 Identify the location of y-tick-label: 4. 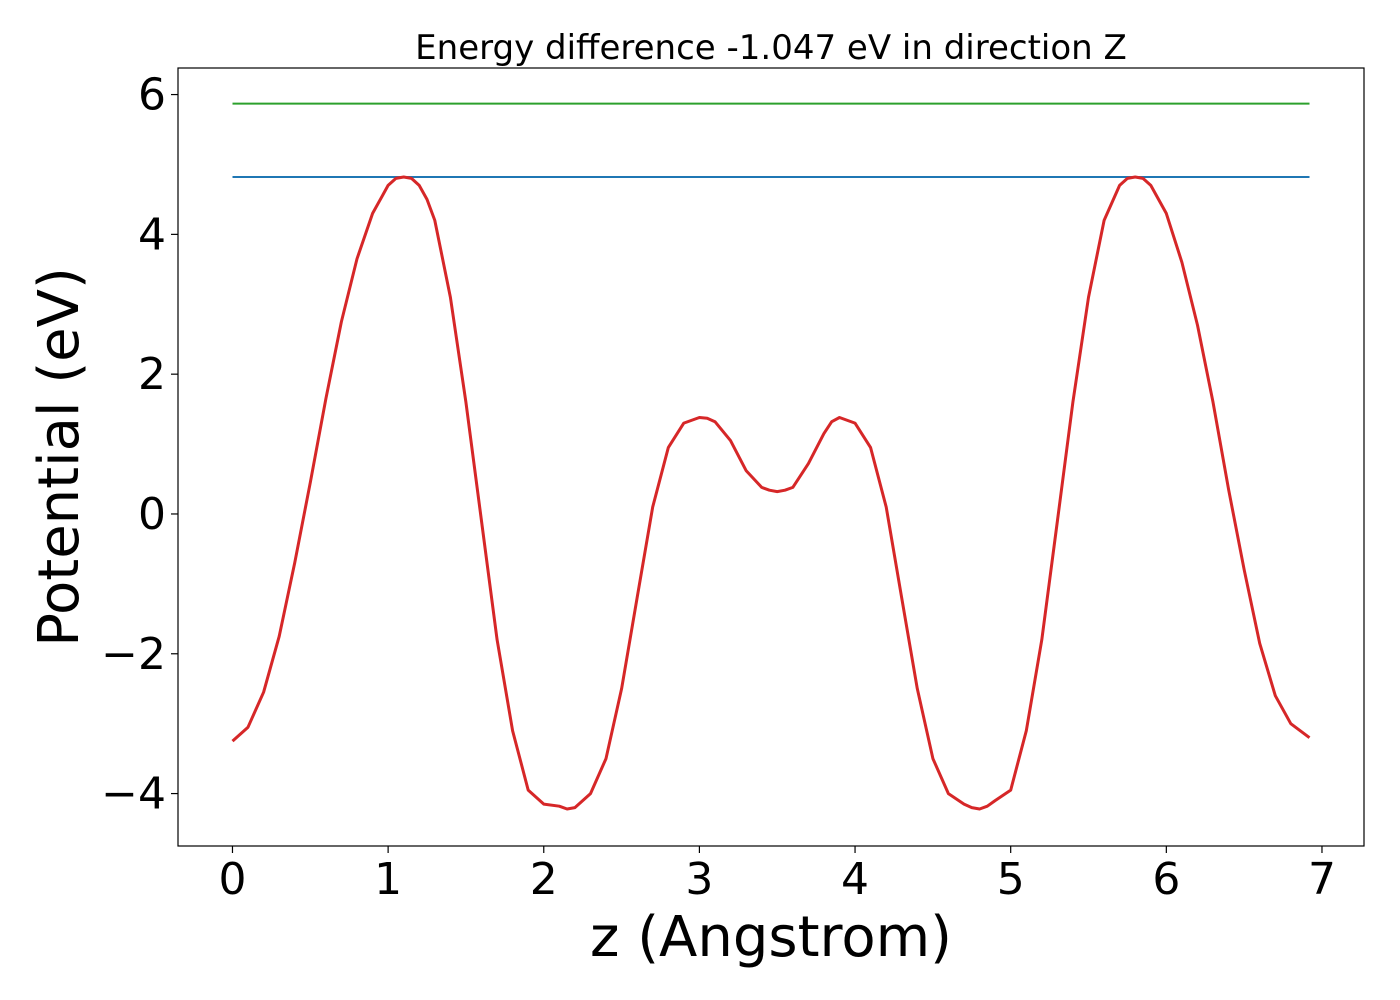
(152, 234).